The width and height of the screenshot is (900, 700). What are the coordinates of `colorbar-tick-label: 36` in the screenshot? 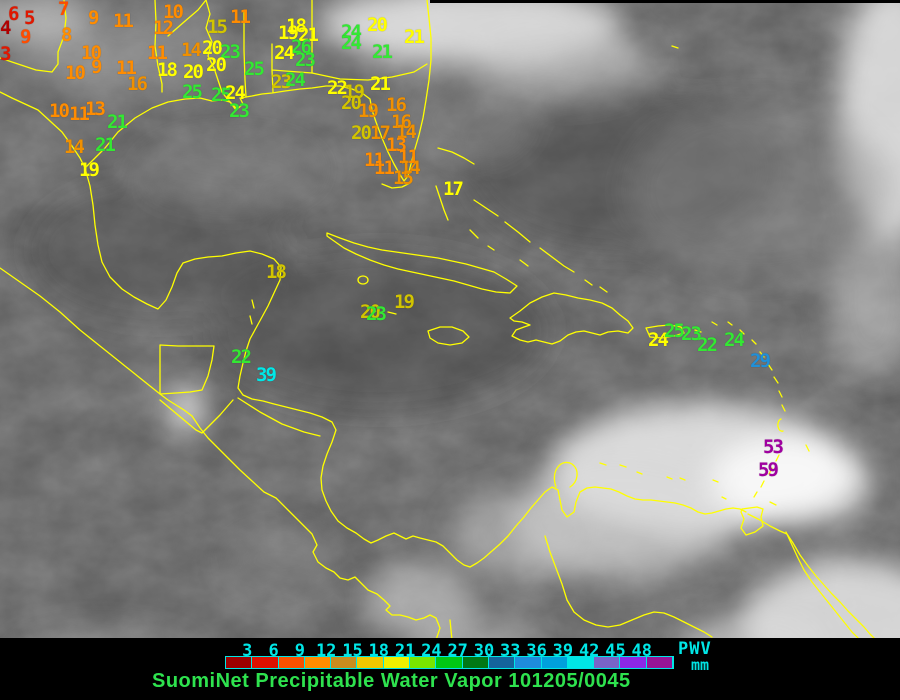 It's located at (536, 651).